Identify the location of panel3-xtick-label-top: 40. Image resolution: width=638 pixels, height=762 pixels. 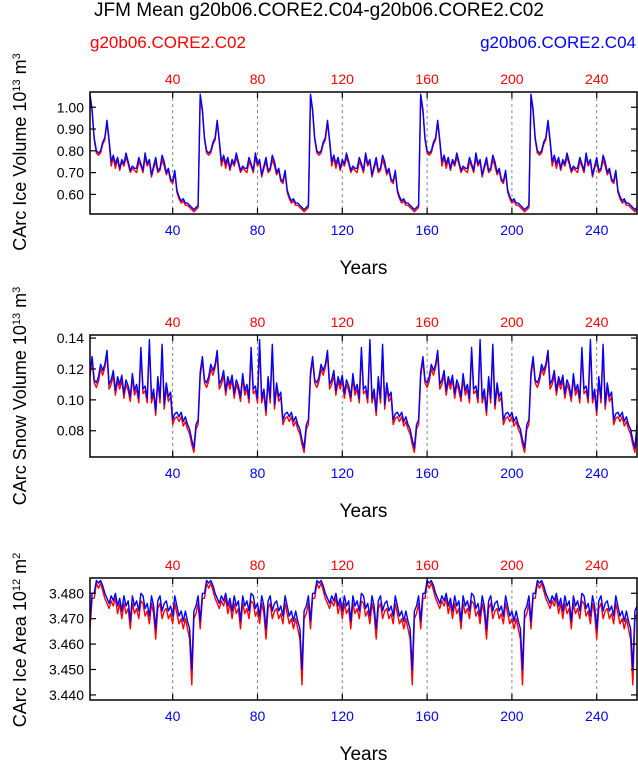
(173, 565).